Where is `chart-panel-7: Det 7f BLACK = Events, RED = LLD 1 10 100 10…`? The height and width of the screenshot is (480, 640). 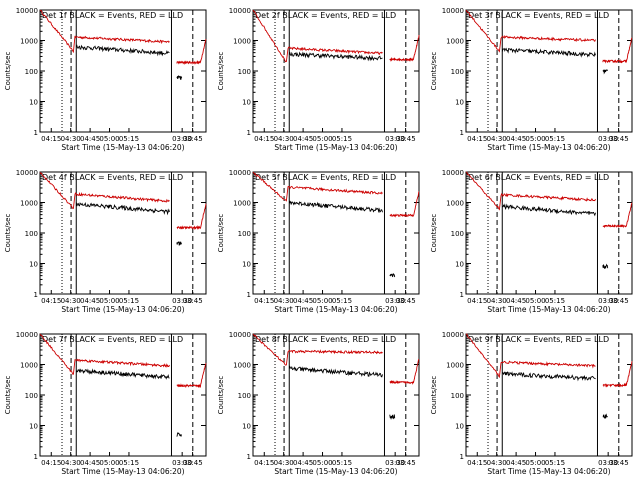 chart-panel-7: Det 7f BLACK = Events, RED = LLD 1 10 100 10… is located at coordinates (105, 403).